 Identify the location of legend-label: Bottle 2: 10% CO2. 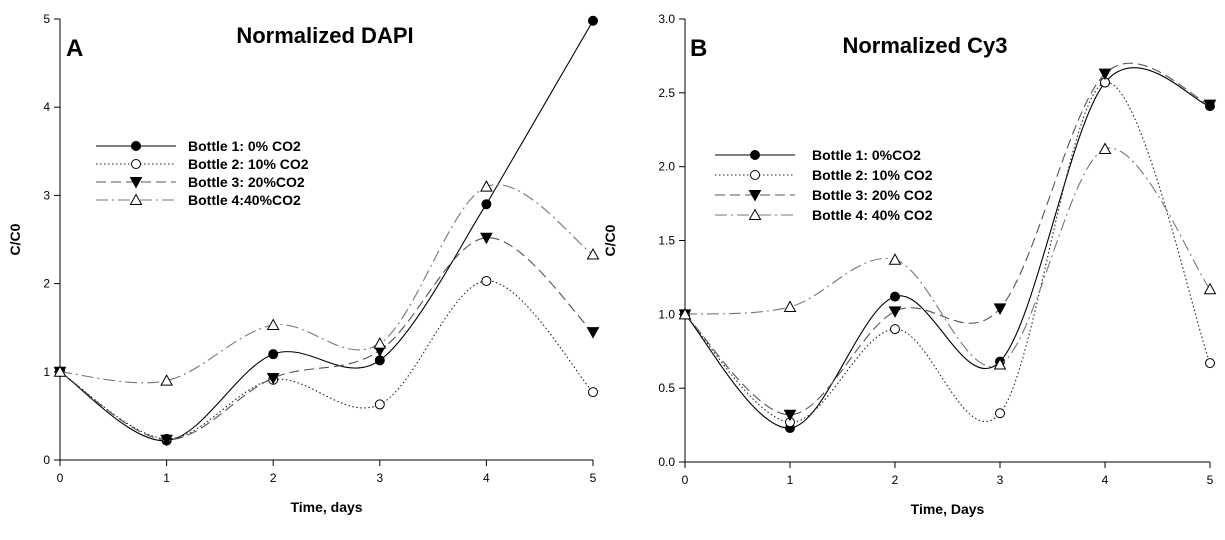
(872, 175).